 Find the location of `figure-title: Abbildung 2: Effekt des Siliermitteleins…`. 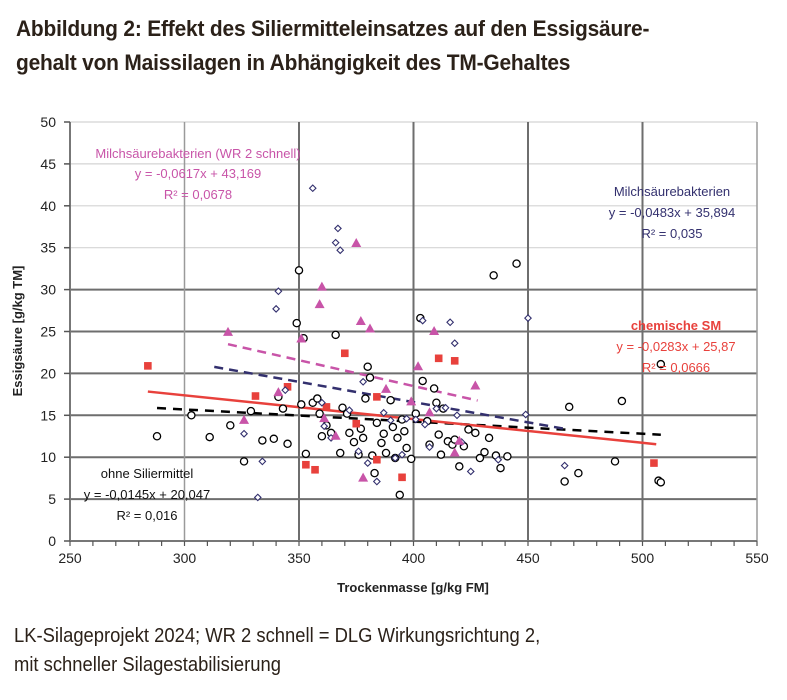

figure-title: Abbildung 2: Effekt des Siliermitteleins… is located at coordinates (369, 46).